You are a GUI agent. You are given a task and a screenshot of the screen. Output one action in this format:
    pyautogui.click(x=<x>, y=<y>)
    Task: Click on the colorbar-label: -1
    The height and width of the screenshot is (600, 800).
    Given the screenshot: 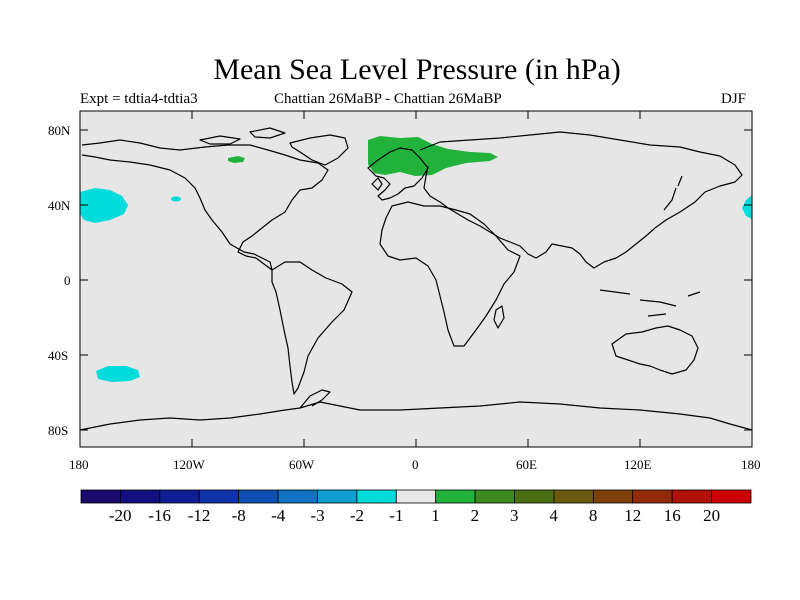 What is the action you would take?
    pyautogui.click(x=396, y=515)
    